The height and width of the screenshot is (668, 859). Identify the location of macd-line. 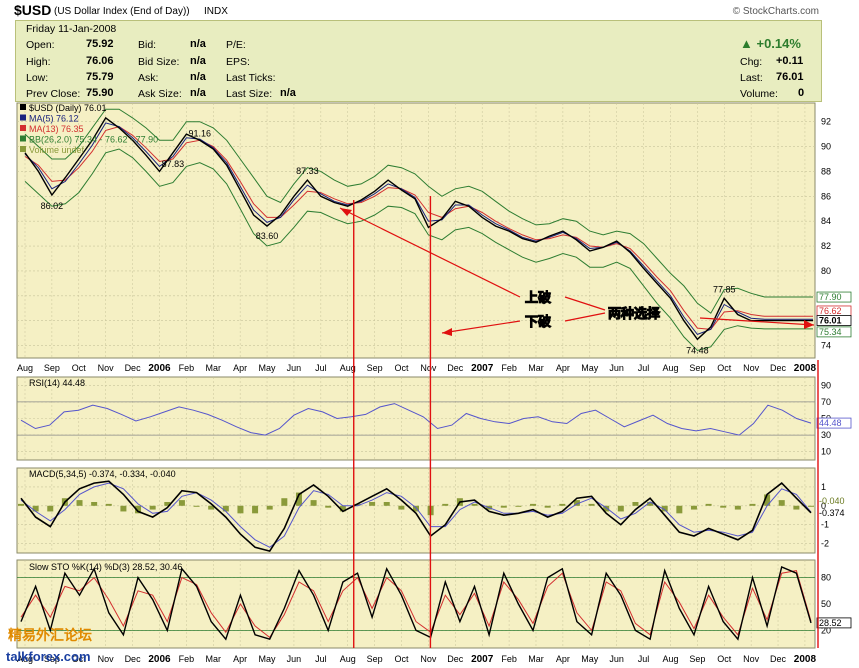
(416, 516).